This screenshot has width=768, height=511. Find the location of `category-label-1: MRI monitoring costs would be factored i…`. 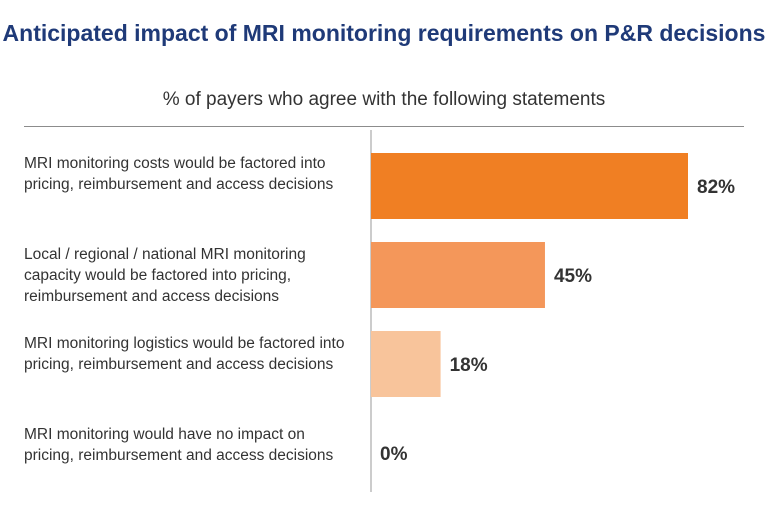

category-label-1: MRI monitoring costs would be factored i… is located at coordinates (179, 174).